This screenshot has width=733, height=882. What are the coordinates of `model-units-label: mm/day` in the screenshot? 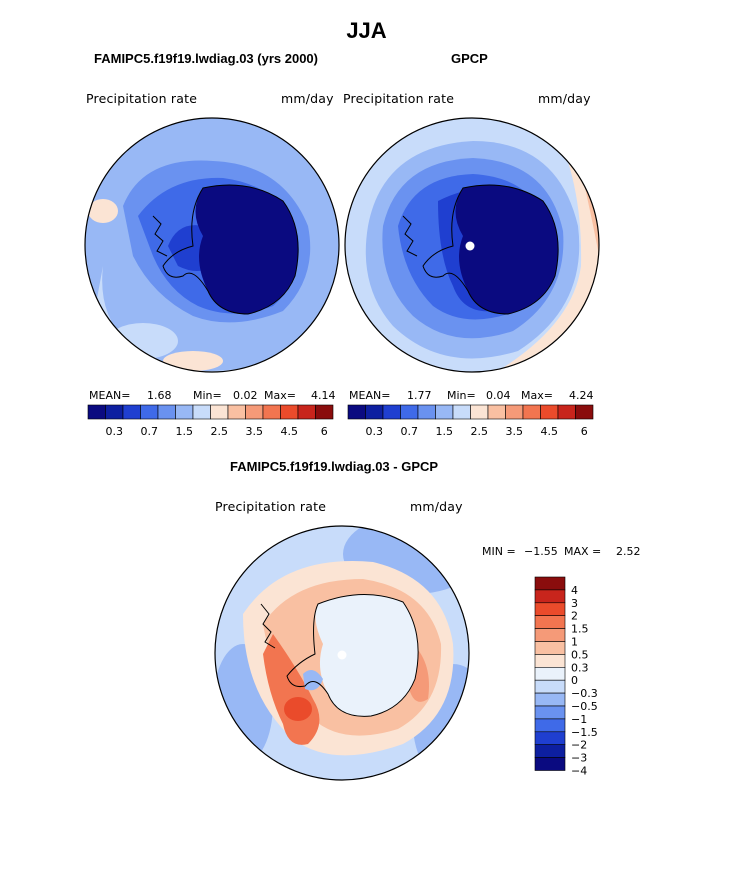 It's located at (307, 98).